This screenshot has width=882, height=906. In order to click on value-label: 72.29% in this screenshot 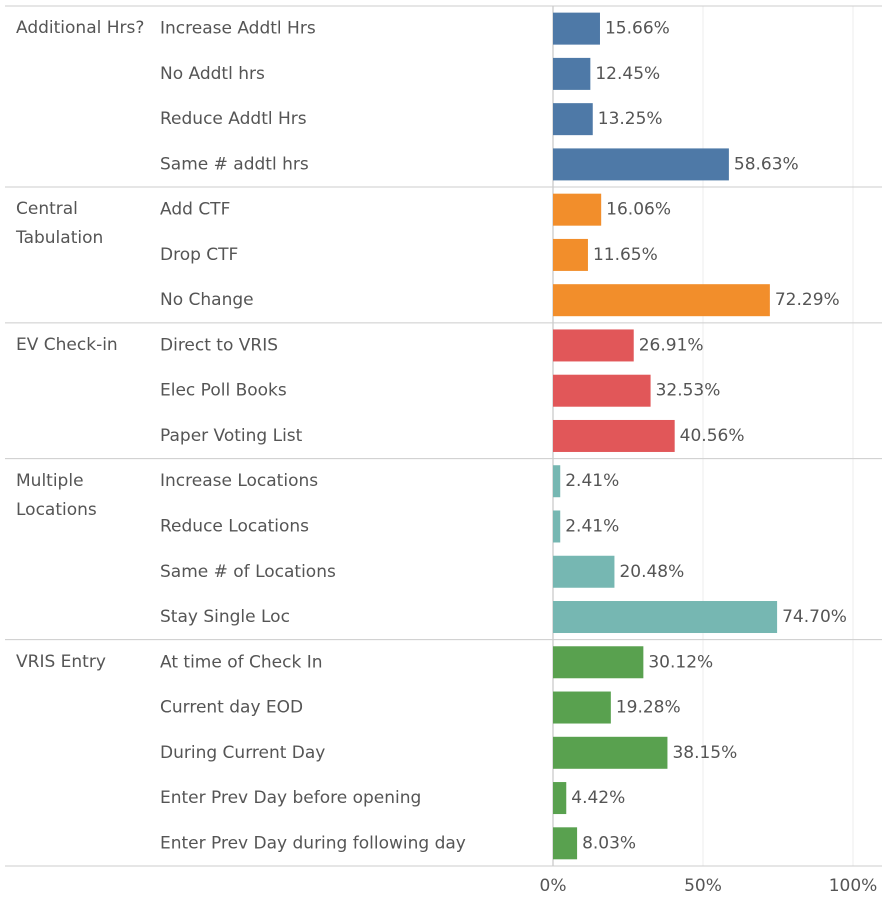, I will do `click(807, 300)`.